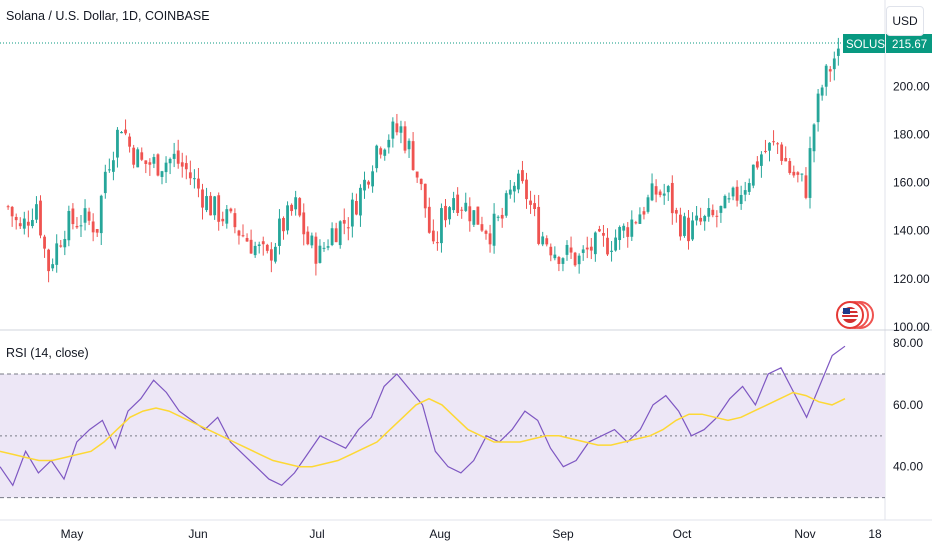 The image size is (932, 550). What do you see at coordinates (875, 534) in the screenshot?
I see `time-axis-tick-label: 18` at bounding box center [875, 534].